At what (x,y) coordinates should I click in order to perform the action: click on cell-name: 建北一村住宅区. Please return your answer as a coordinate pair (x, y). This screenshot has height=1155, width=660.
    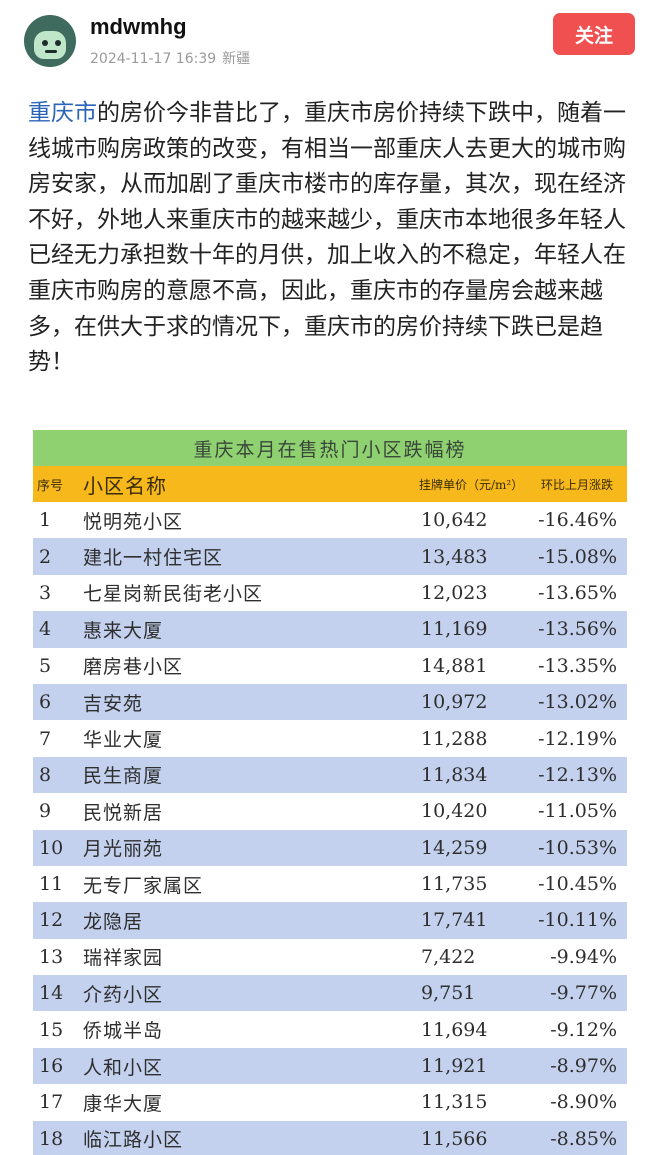
    Looking at the image, I should click on (153, 558).